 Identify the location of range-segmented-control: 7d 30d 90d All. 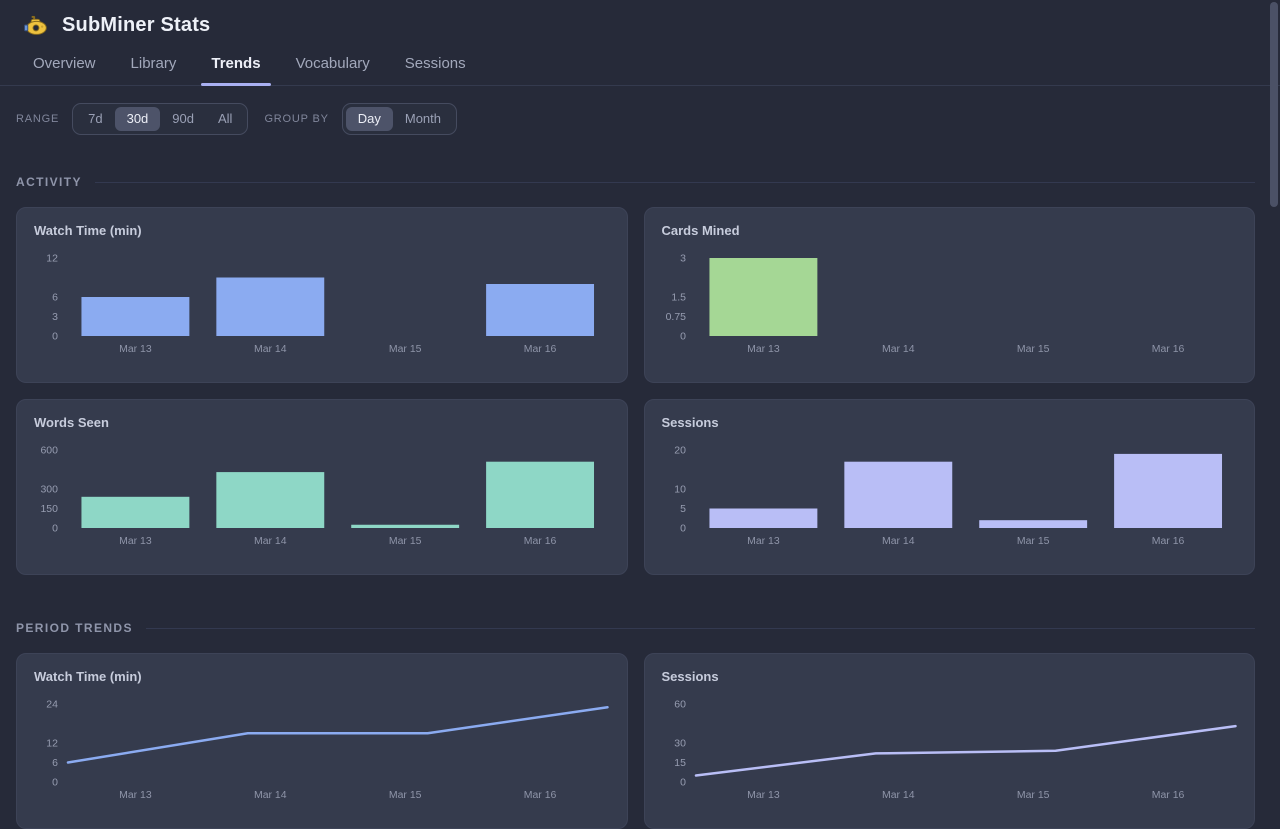
(160, 119).